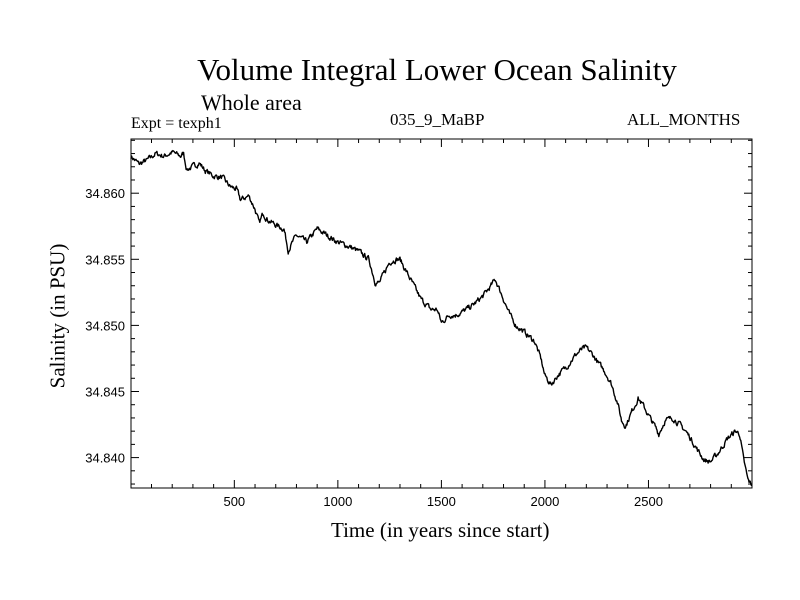 This screenshot has width=800, height=600. Describe the element at coordinates (441, 501) in the screenshot. I see `x-tick-label: 1500` at that location.